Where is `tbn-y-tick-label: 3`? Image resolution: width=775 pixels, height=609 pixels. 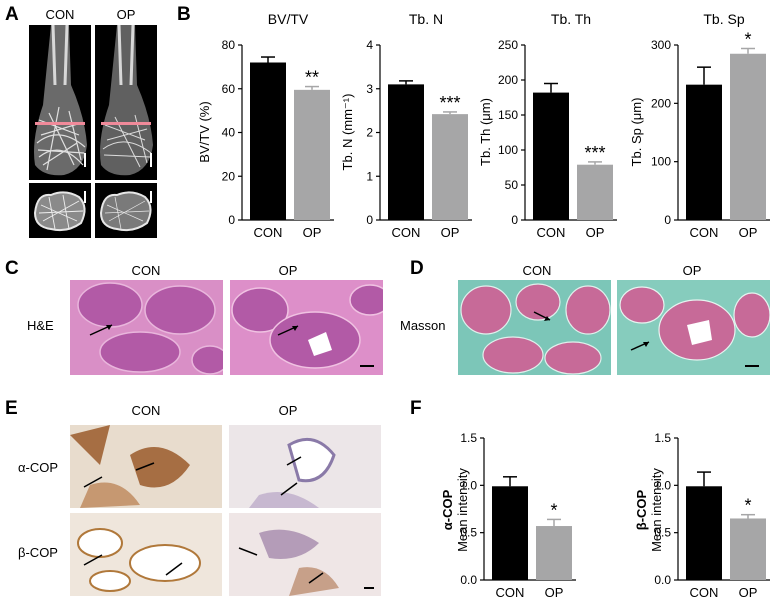
tbn-y-tick-label: 3 is located at coordinates (369, 89).